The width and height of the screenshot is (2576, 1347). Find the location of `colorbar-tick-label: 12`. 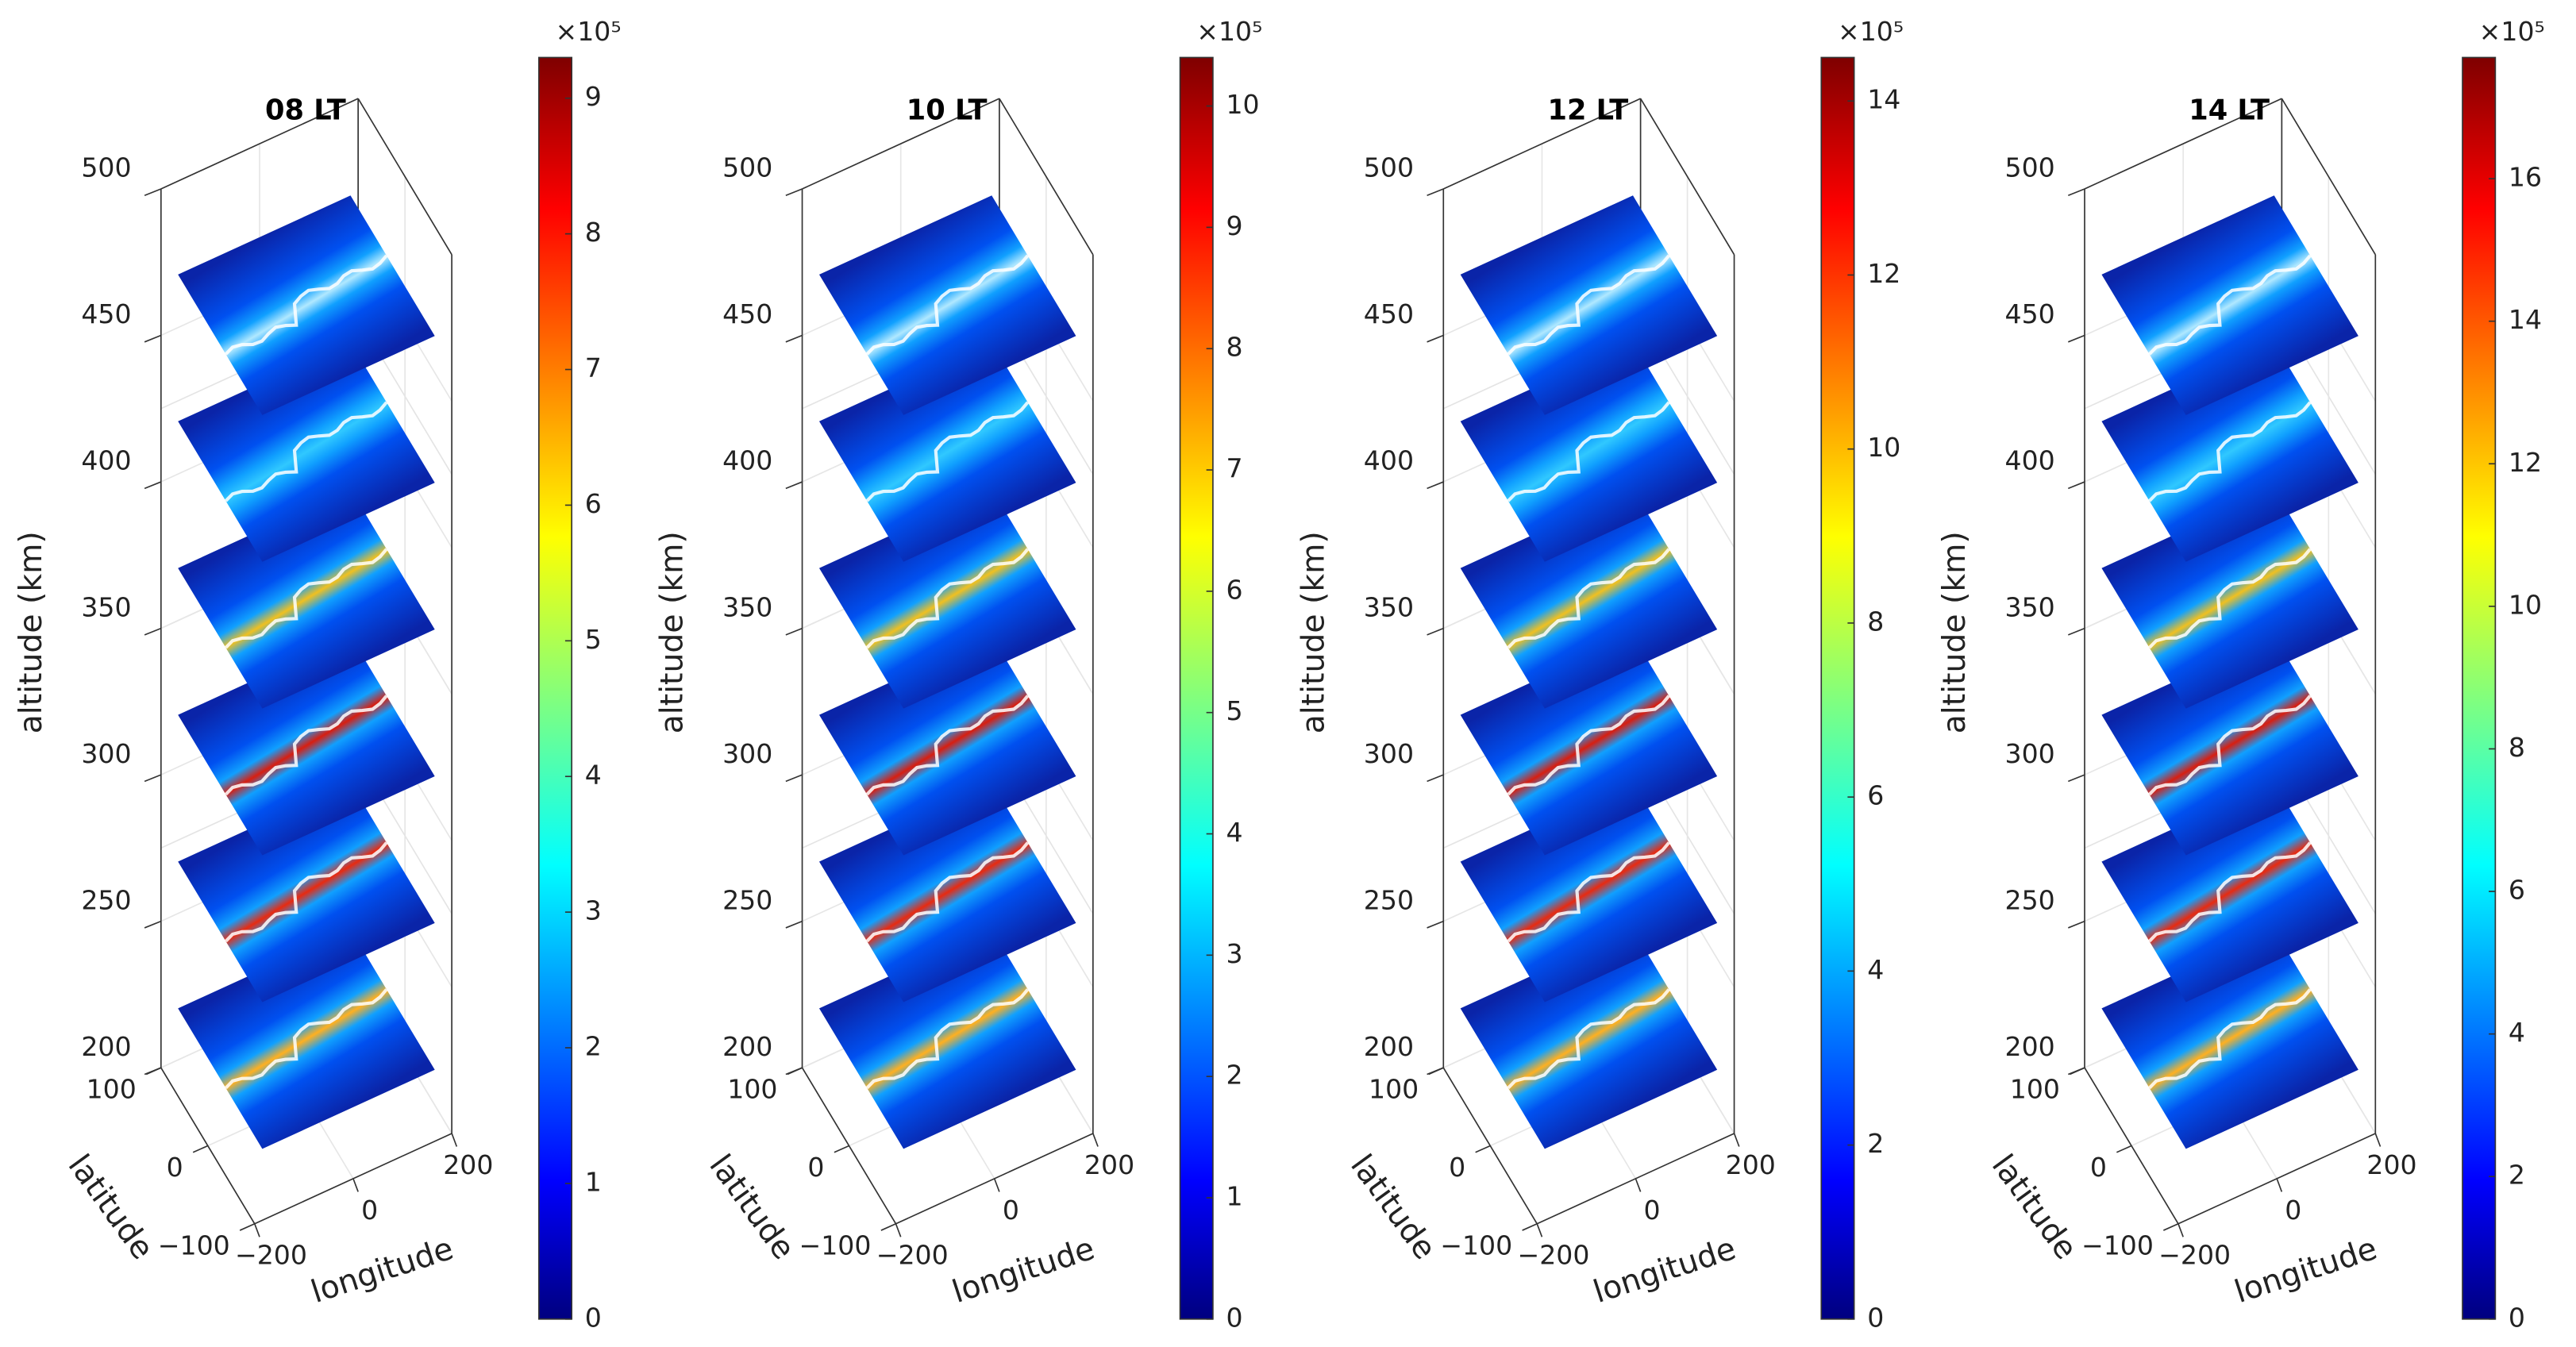

colorbar-tick-label: 12 is located at coordinates (2525, 462).